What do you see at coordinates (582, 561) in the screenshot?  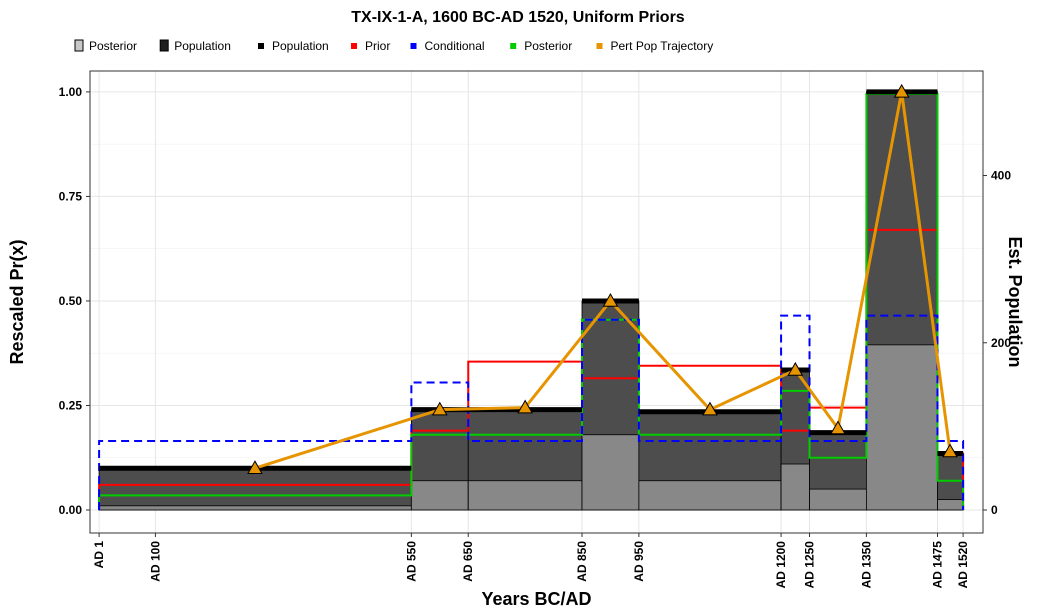 I see `x-tick-label: AD 850` at bounding box center [582, 561].